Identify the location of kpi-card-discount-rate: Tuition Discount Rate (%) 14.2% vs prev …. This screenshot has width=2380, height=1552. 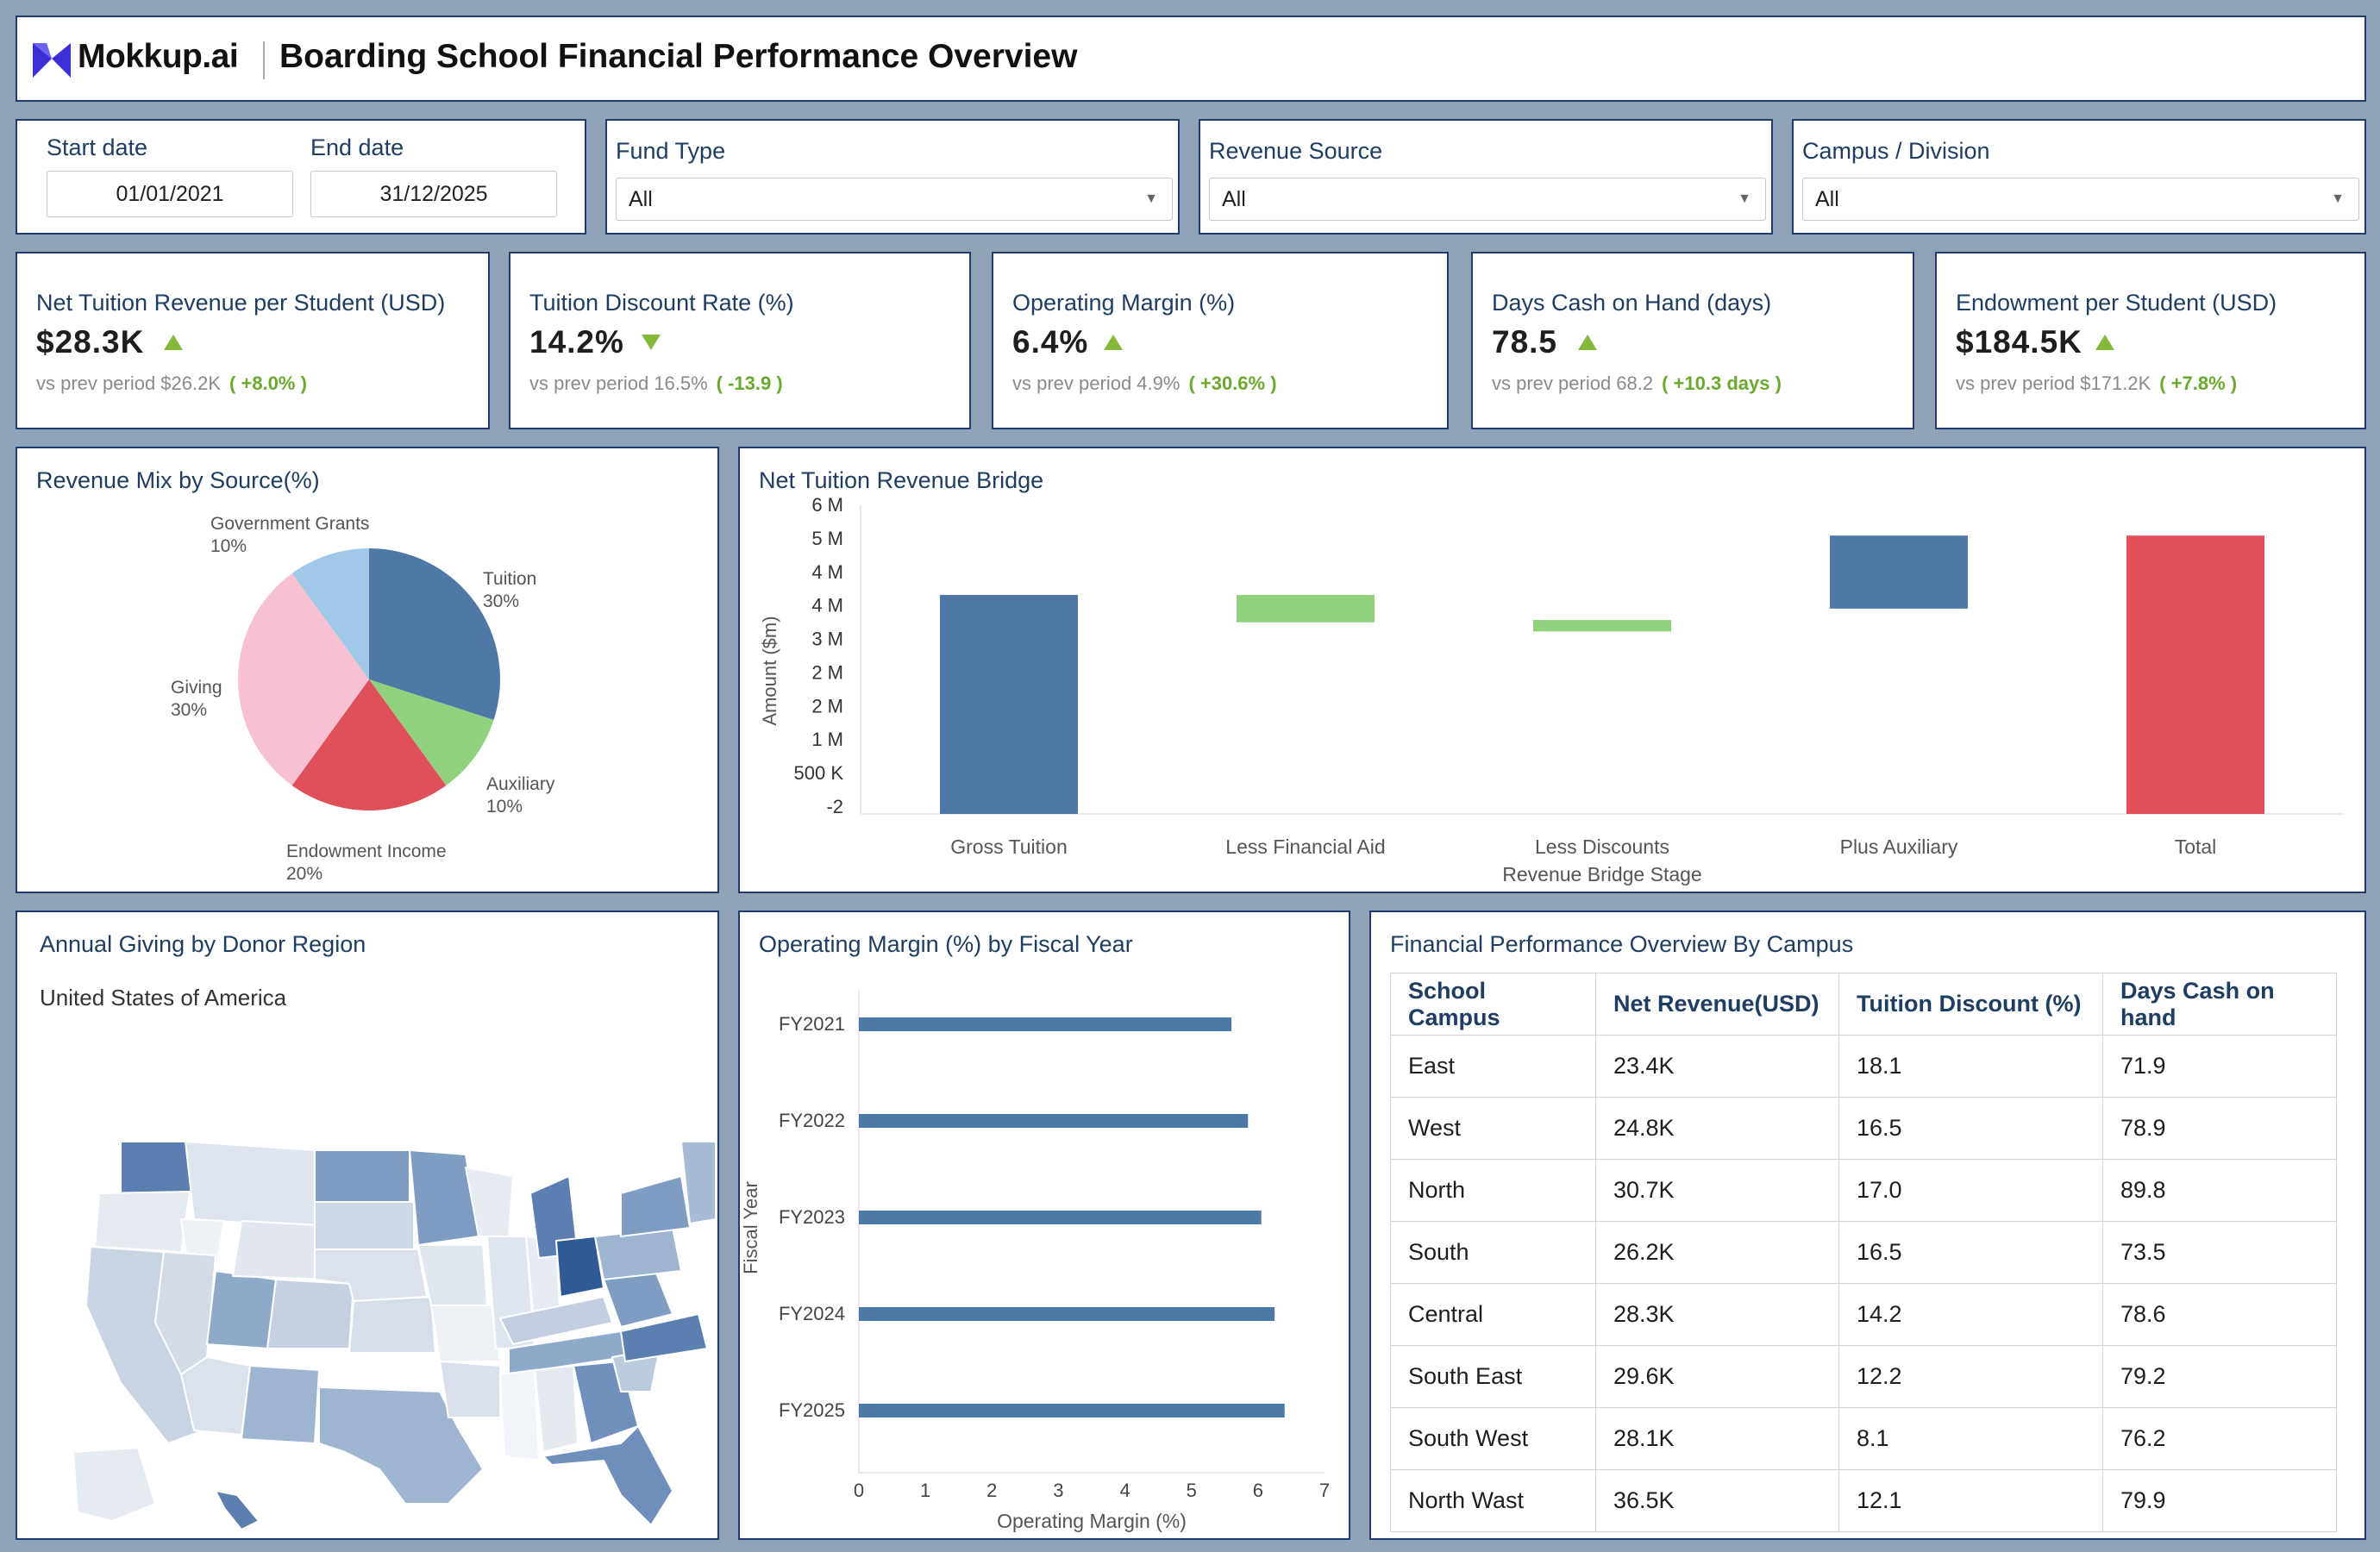
(740, 341).